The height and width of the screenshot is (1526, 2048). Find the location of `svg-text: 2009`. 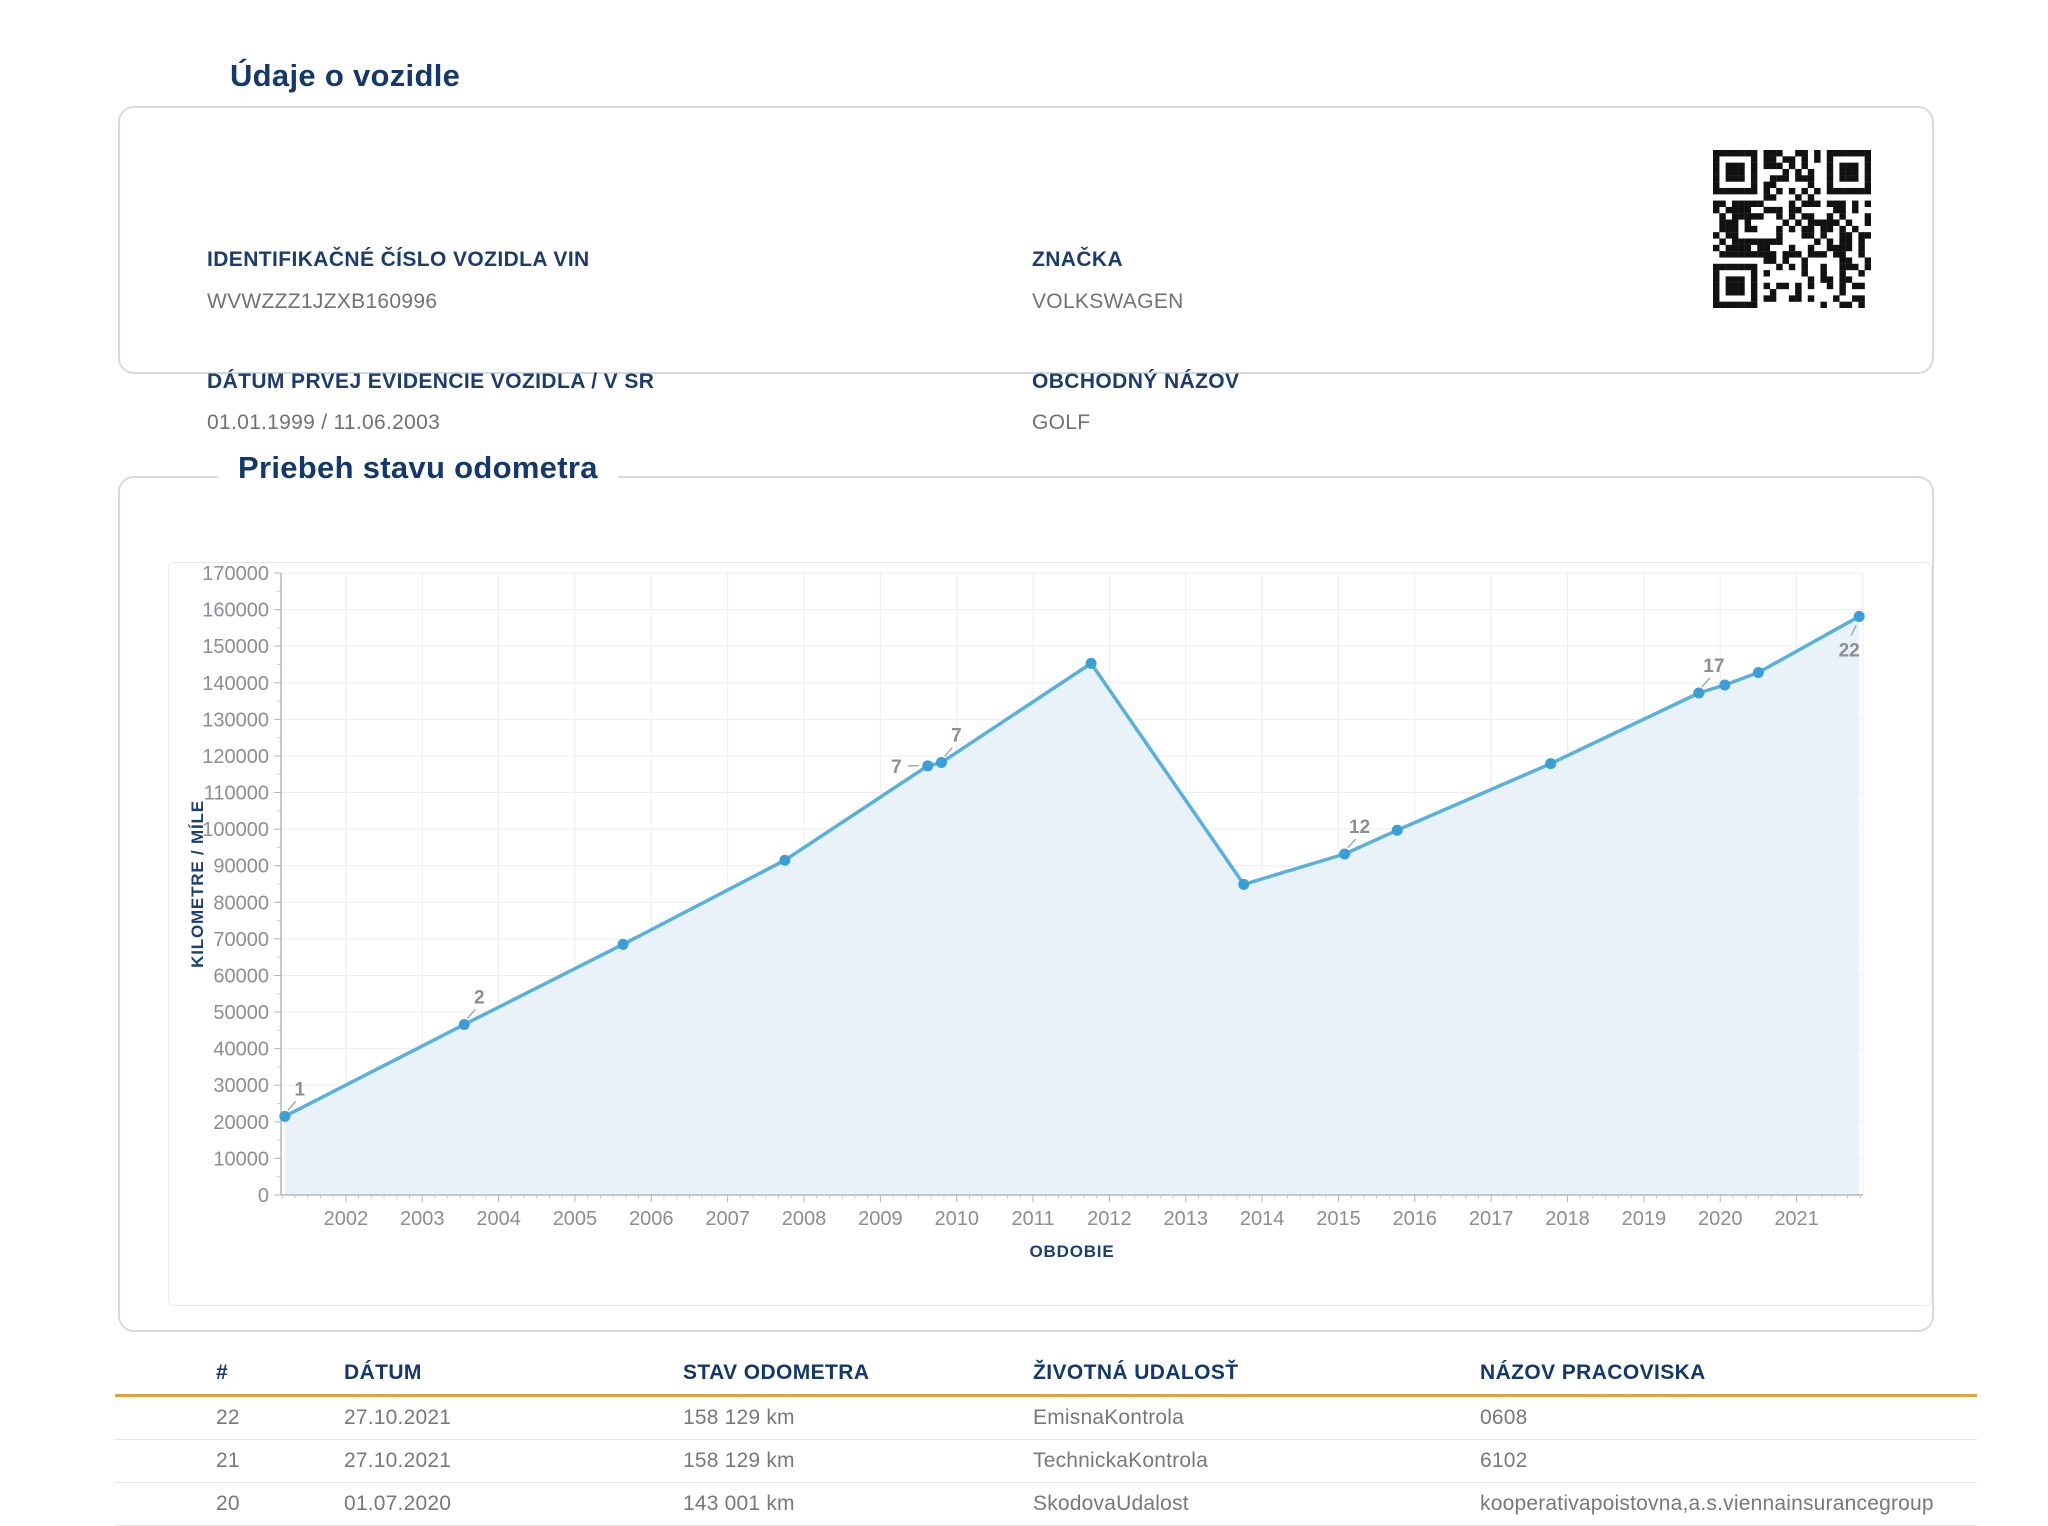

svg-text: 2009 is located at coordinates (880, 1219).